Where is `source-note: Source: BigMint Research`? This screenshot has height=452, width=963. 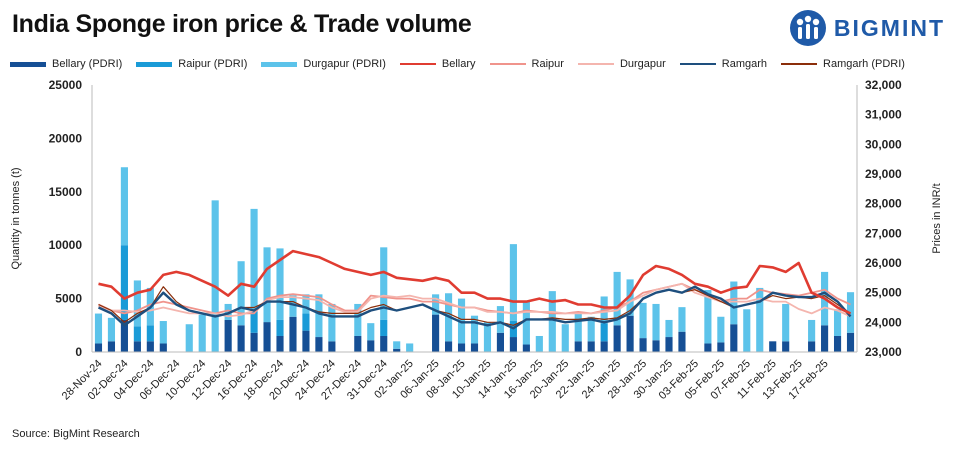 source-note: Source: BigMint Research is located at coordinates (76, 434).